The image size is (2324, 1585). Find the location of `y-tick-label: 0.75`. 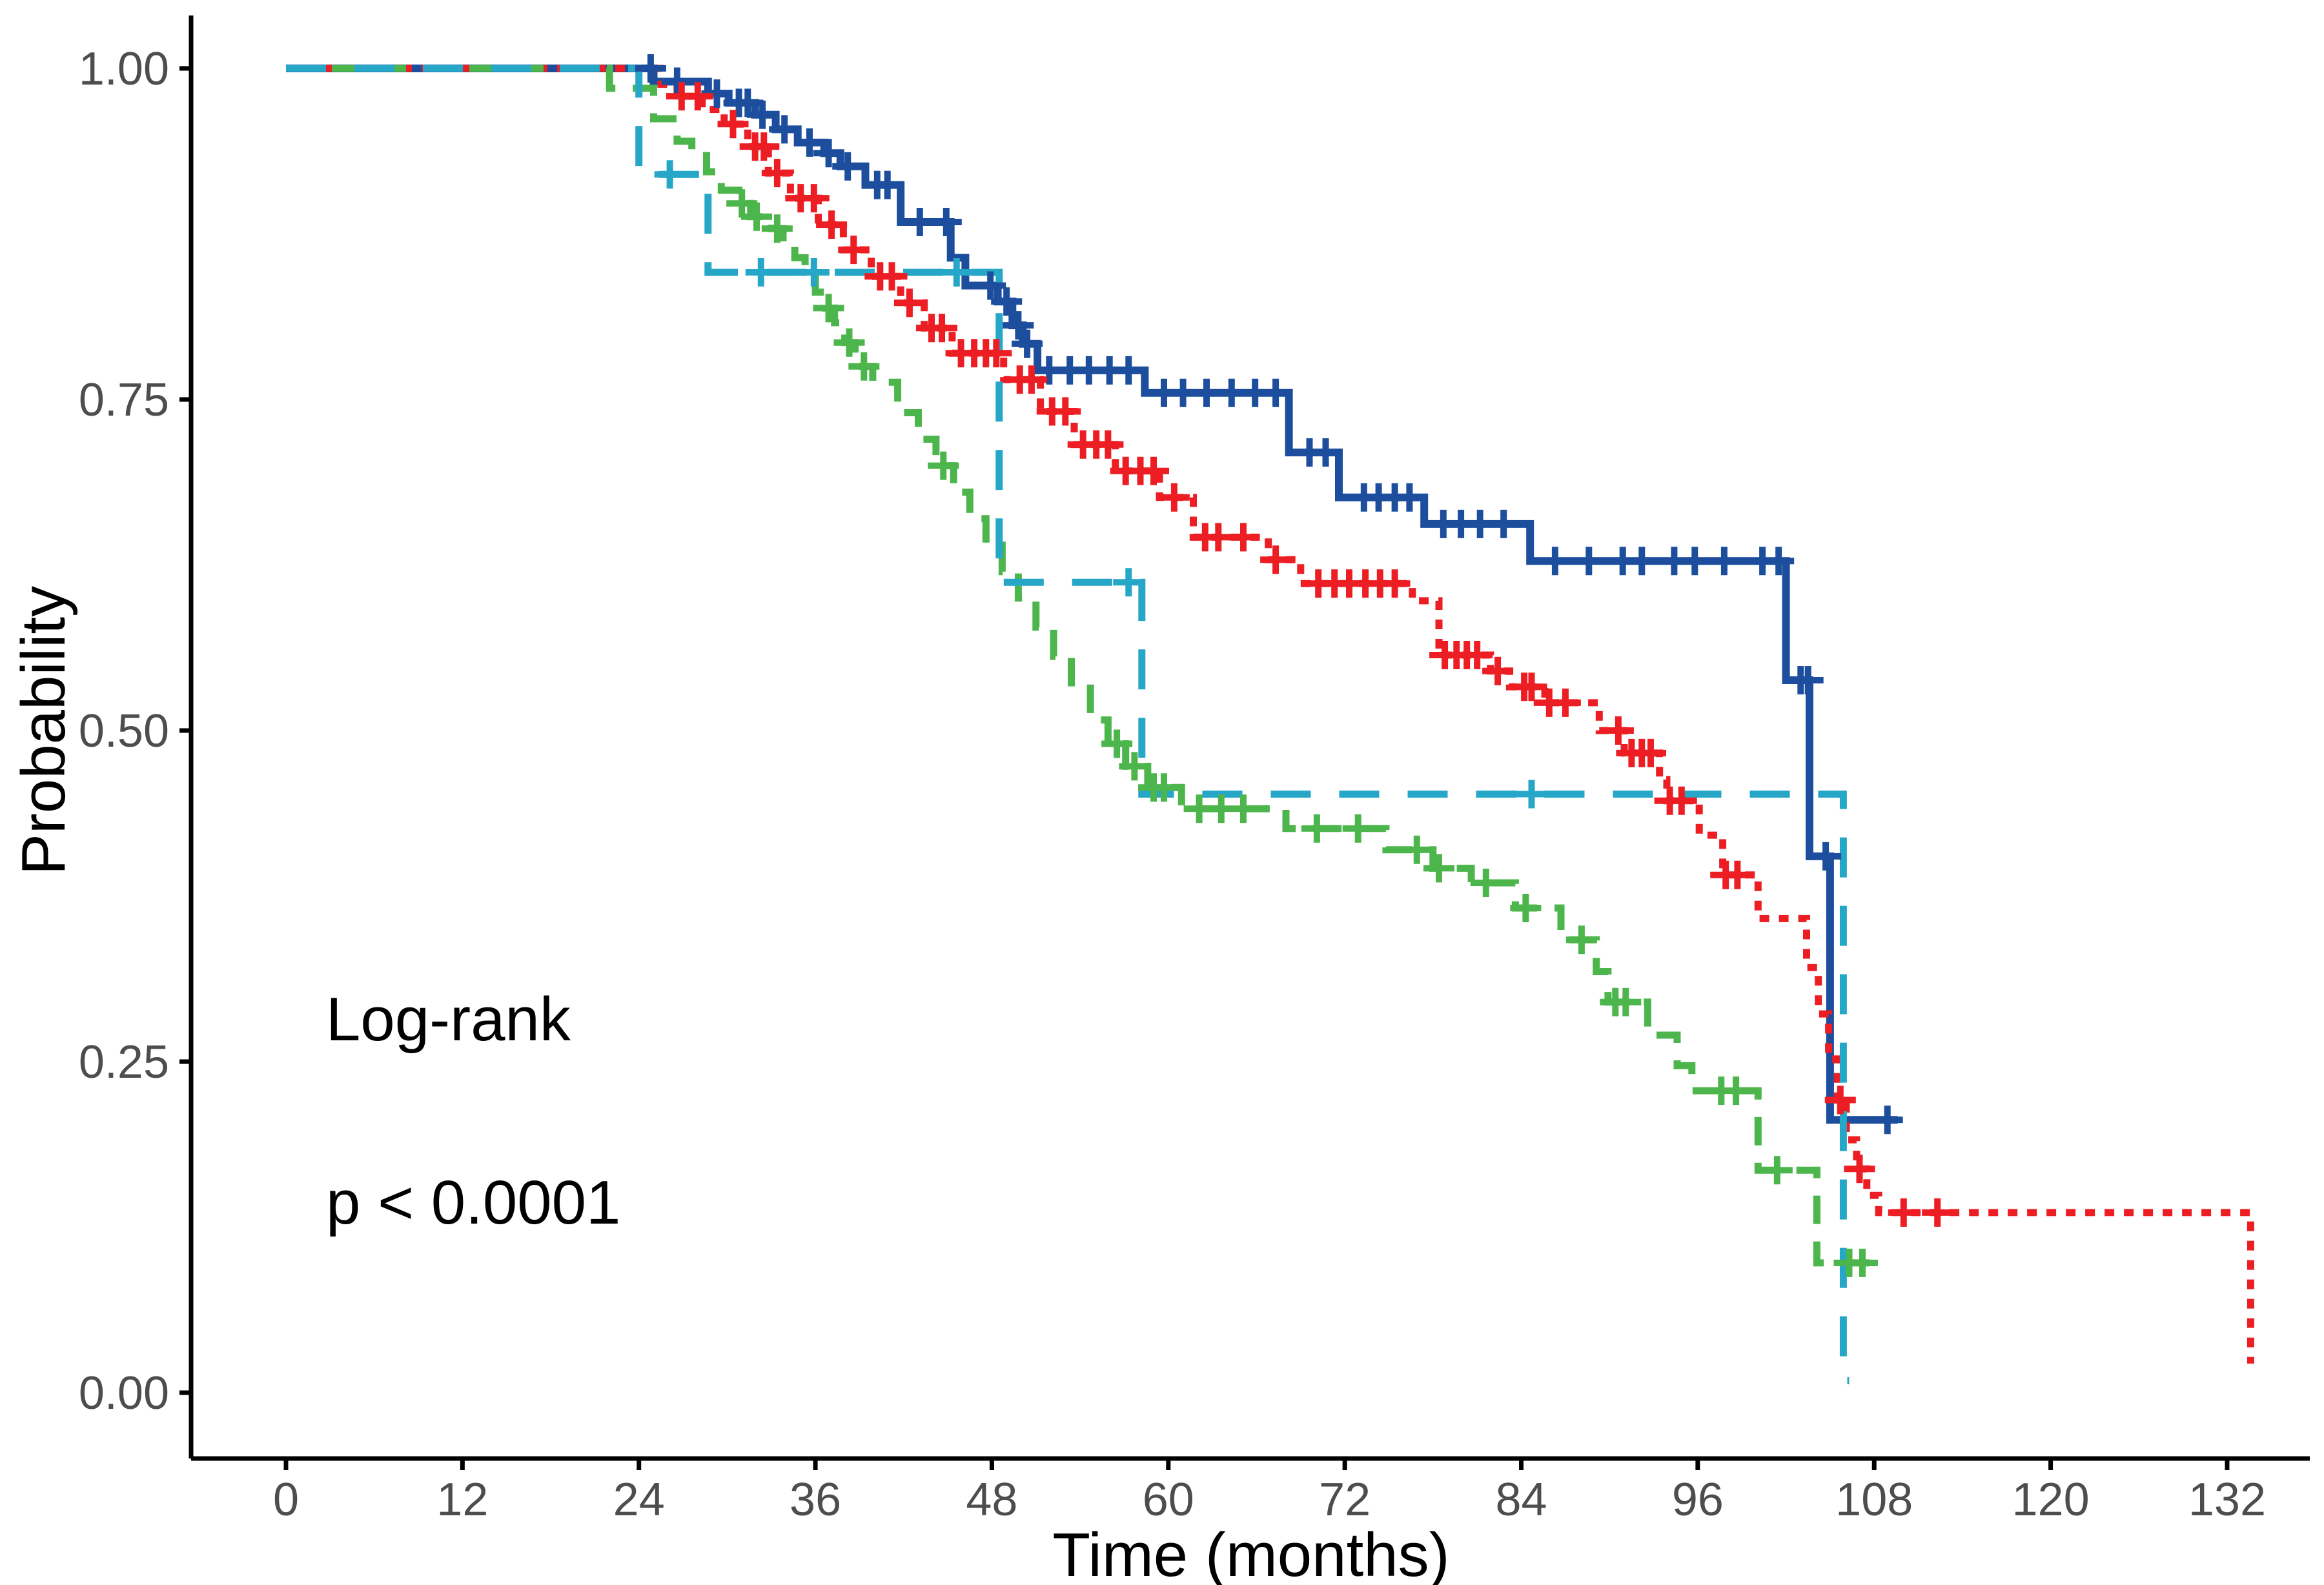

y-tick-label: 0.75 is located at coordinates (124, 400).